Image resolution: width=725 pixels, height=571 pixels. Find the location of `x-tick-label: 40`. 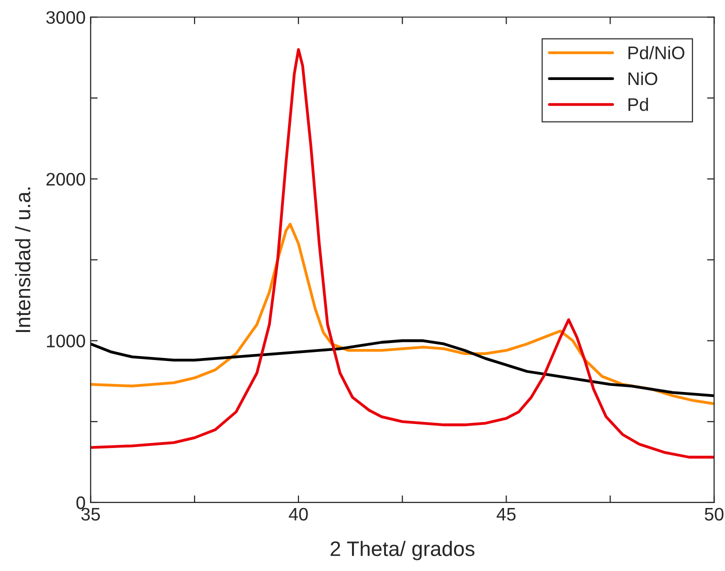

x-tick-label: 40 is located at coordinates (298, 514).